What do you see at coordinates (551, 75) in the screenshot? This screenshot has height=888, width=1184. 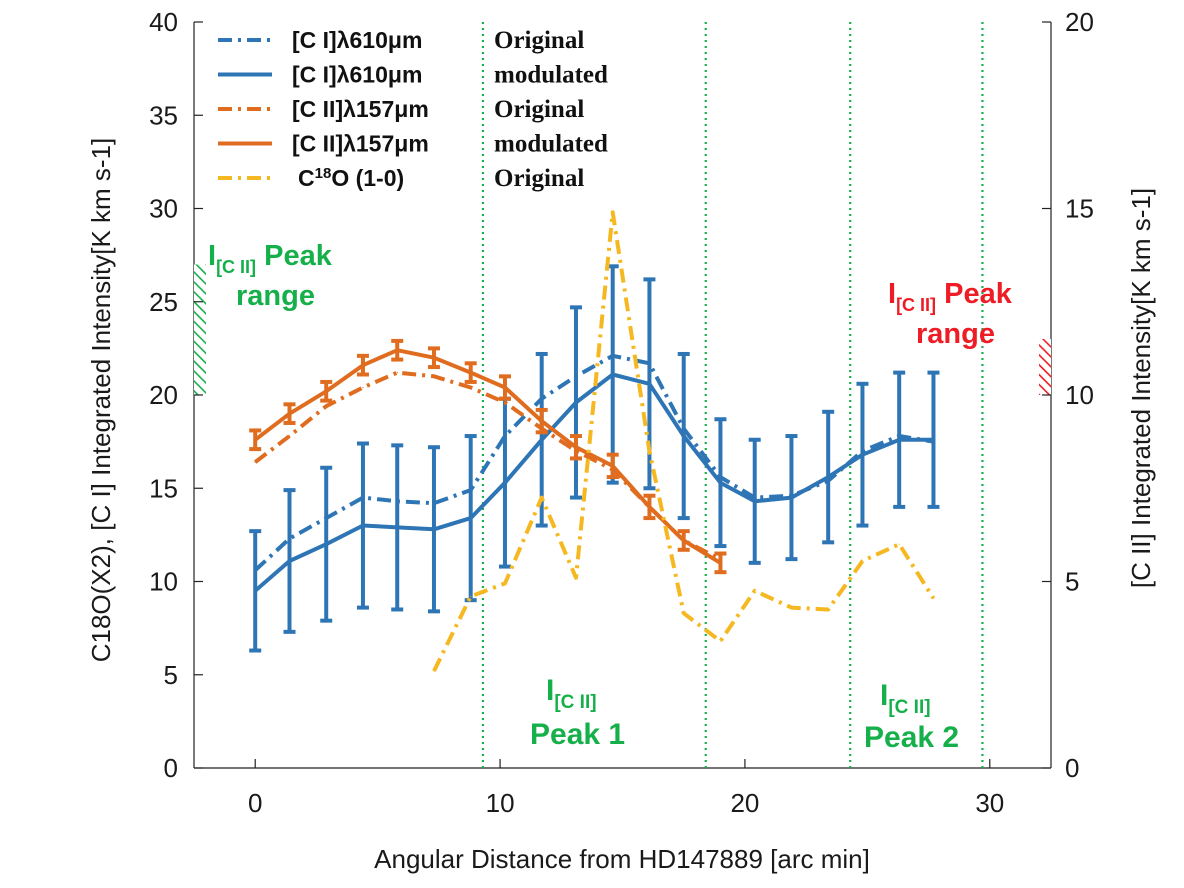 I see `legend-kind-2: modulated` at bounding box center [551, 75].